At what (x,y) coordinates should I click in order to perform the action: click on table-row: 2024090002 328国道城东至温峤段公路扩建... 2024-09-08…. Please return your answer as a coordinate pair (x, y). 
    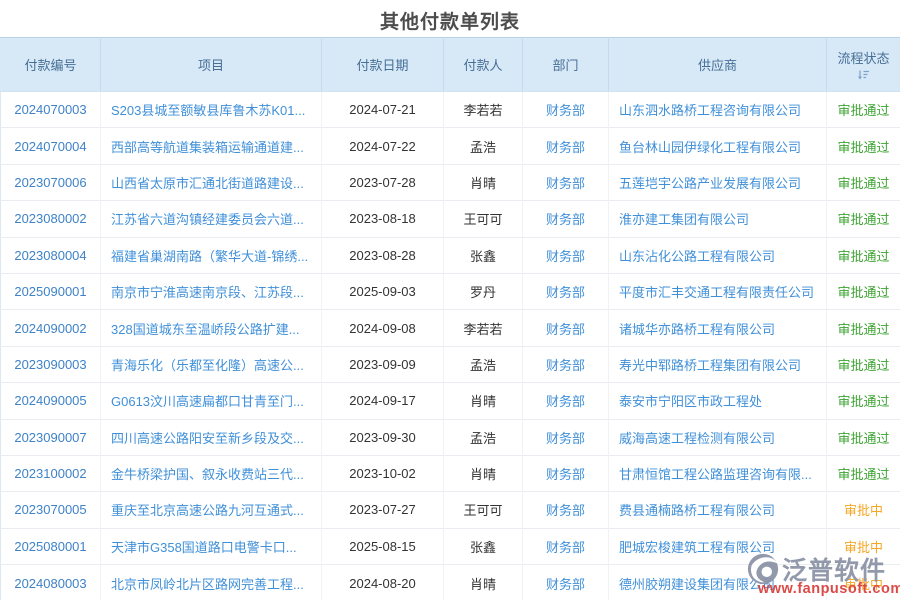
    Looking at the image, I should click on (450, 328).